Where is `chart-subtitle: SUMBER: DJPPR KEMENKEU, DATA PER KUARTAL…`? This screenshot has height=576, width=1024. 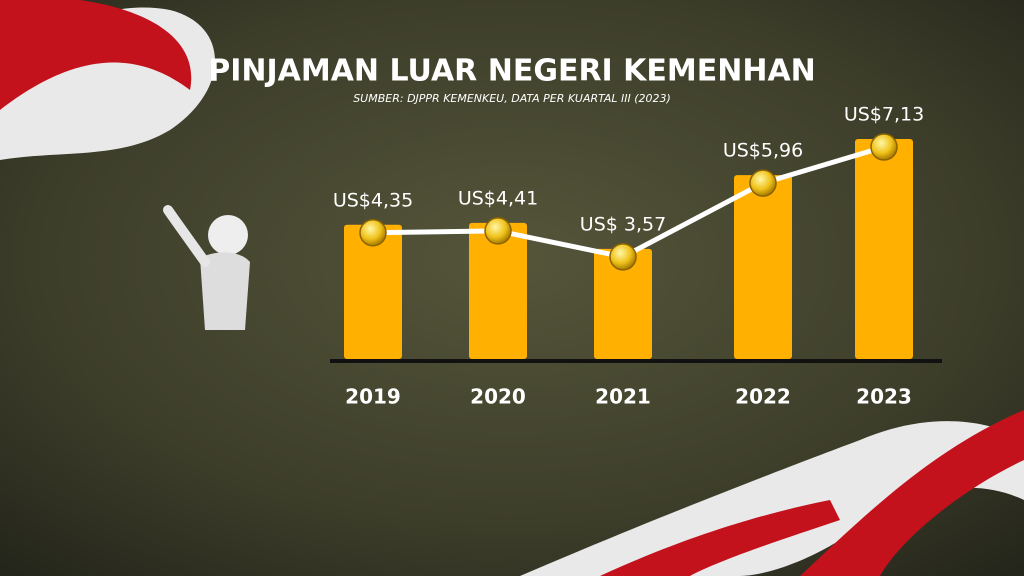 chart-subtitle: SUMBER: DJPPR KEMENKEU, DATA PER KUARTAL… is located at coordinates (512, 98).